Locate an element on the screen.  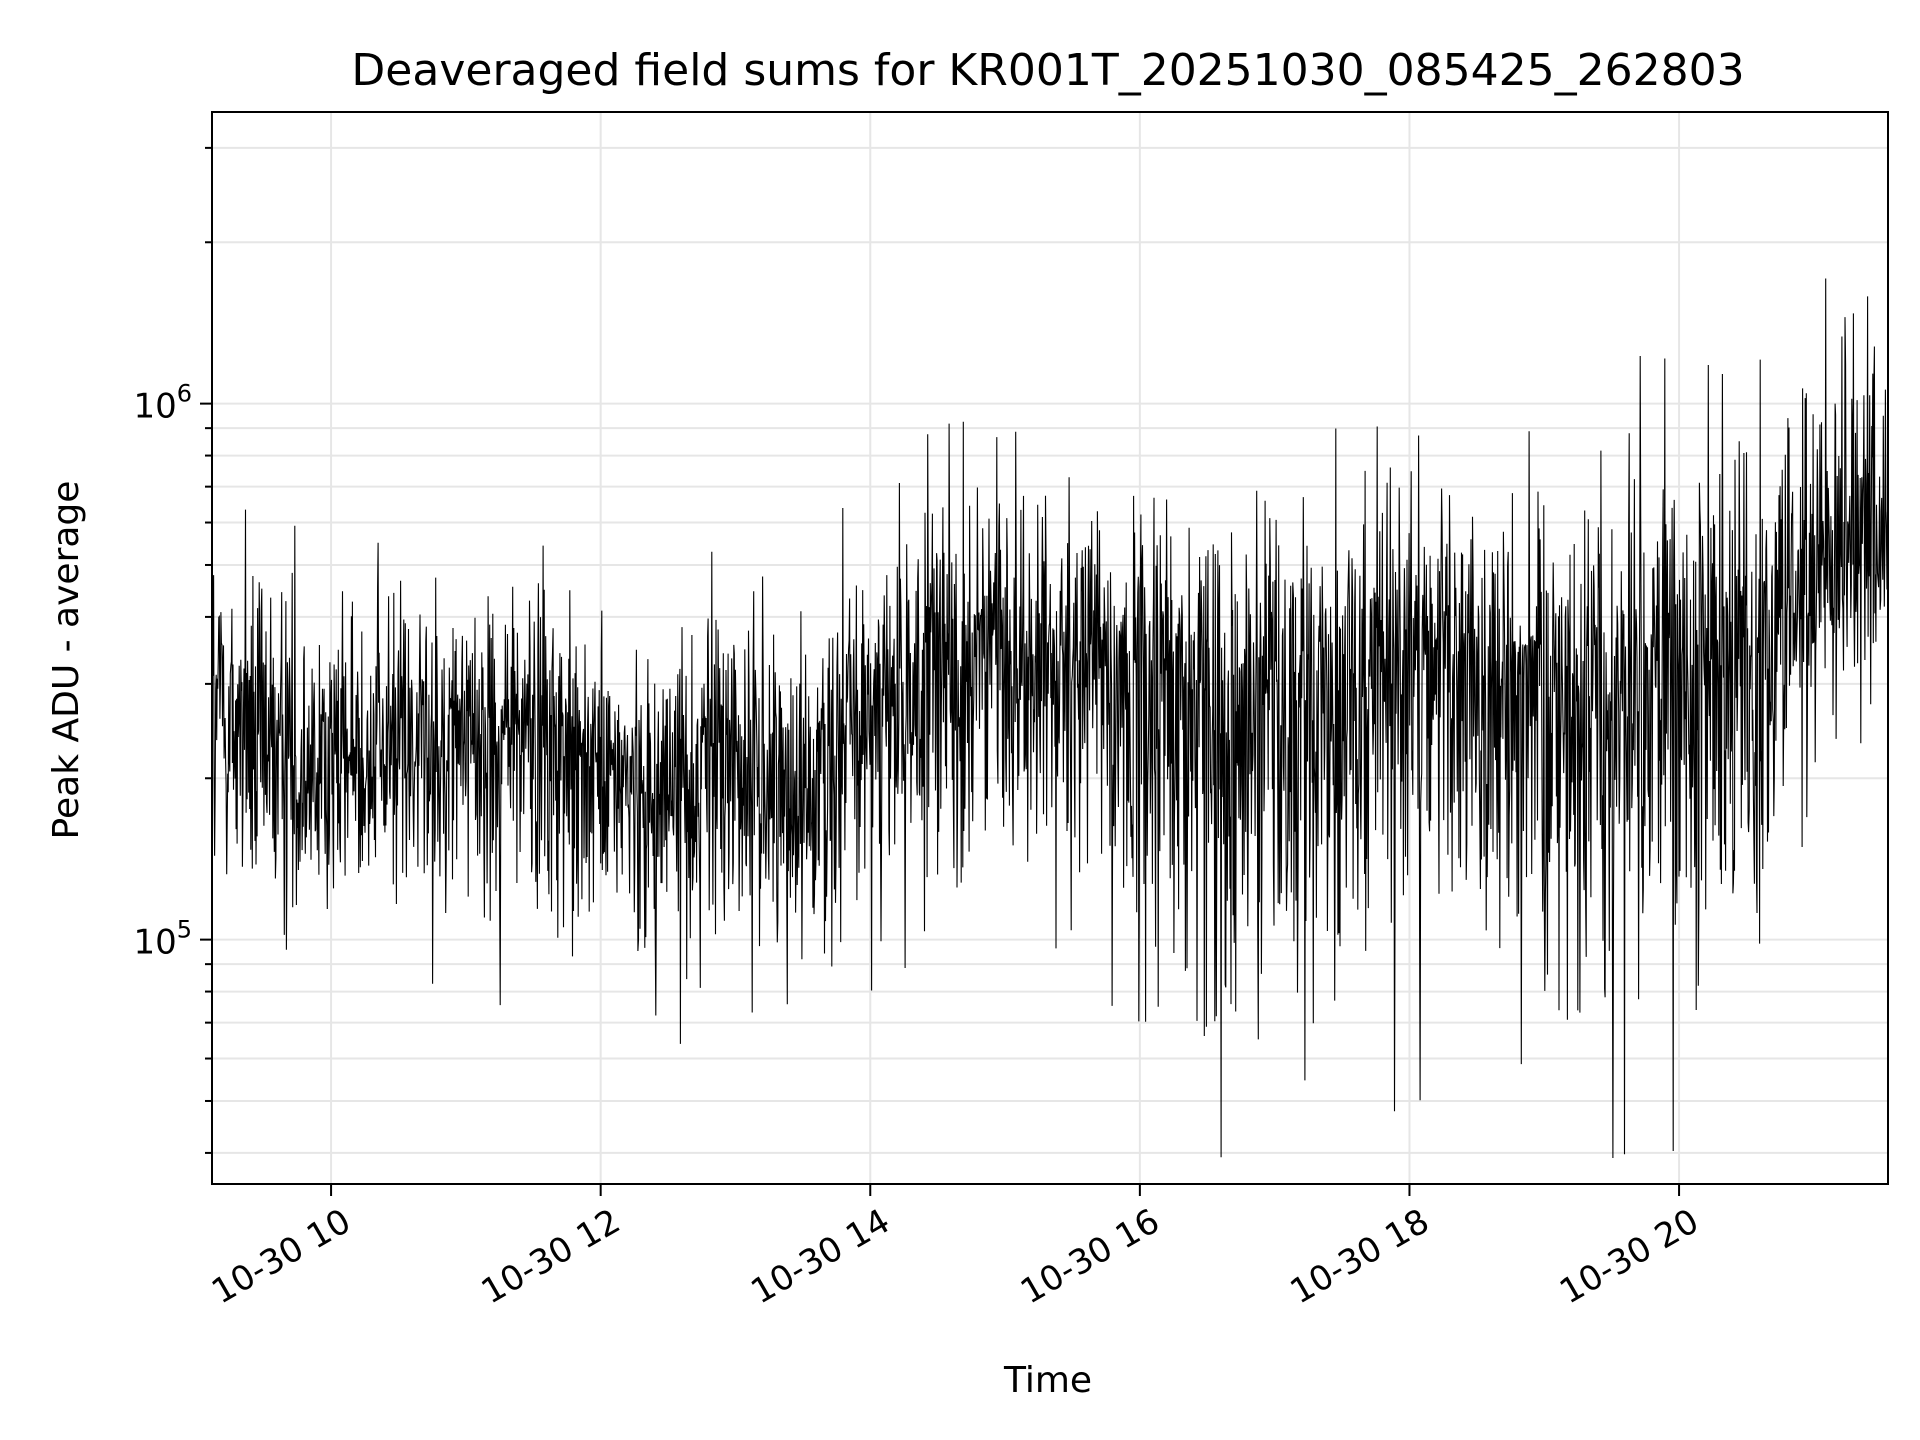
y-tick-label: 10⁵ is located at coordinates (162, 939).